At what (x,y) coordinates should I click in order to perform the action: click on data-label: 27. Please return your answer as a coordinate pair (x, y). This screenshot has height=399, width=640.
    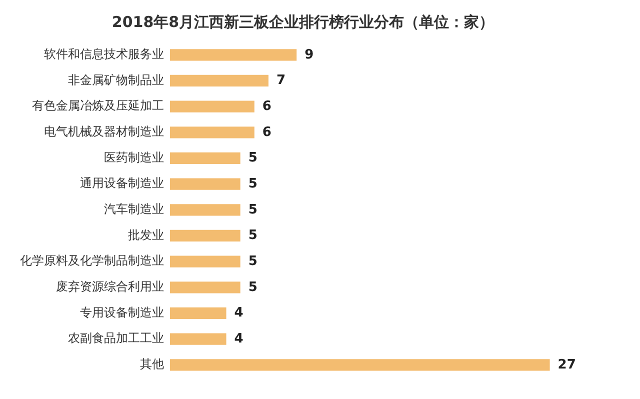
    Looking at the image, I should click on (567, 364).